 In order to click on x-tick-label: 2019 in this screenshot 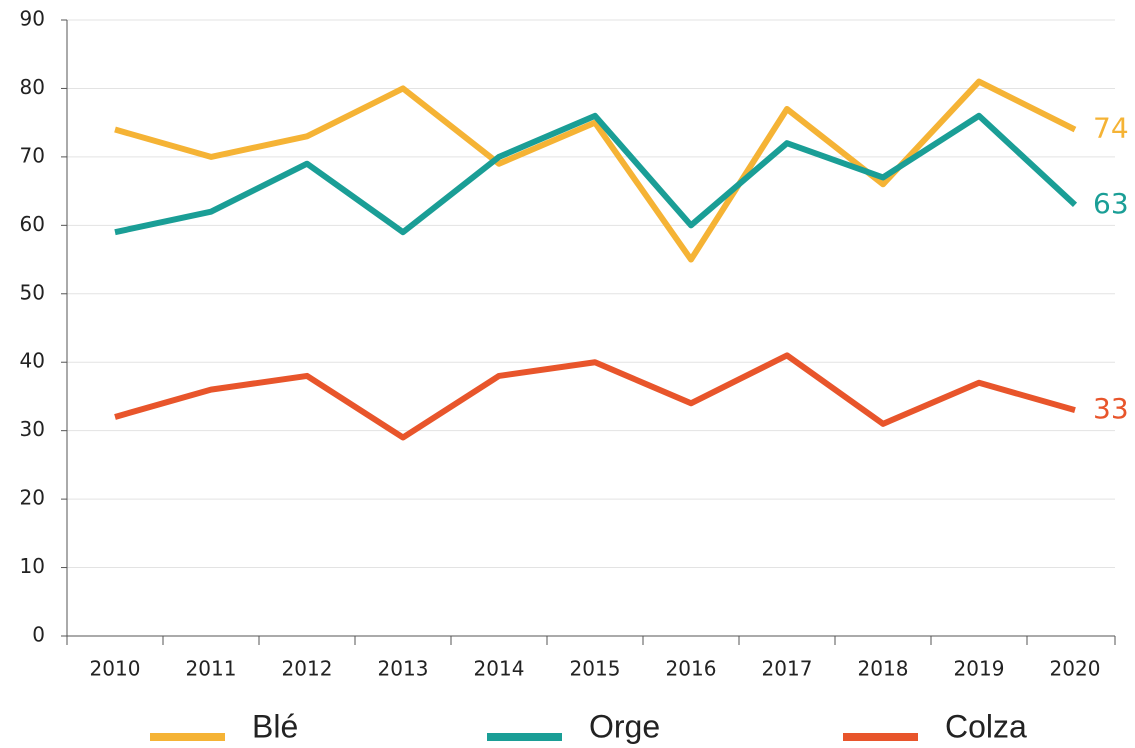, I will do `click(979, 669)`.